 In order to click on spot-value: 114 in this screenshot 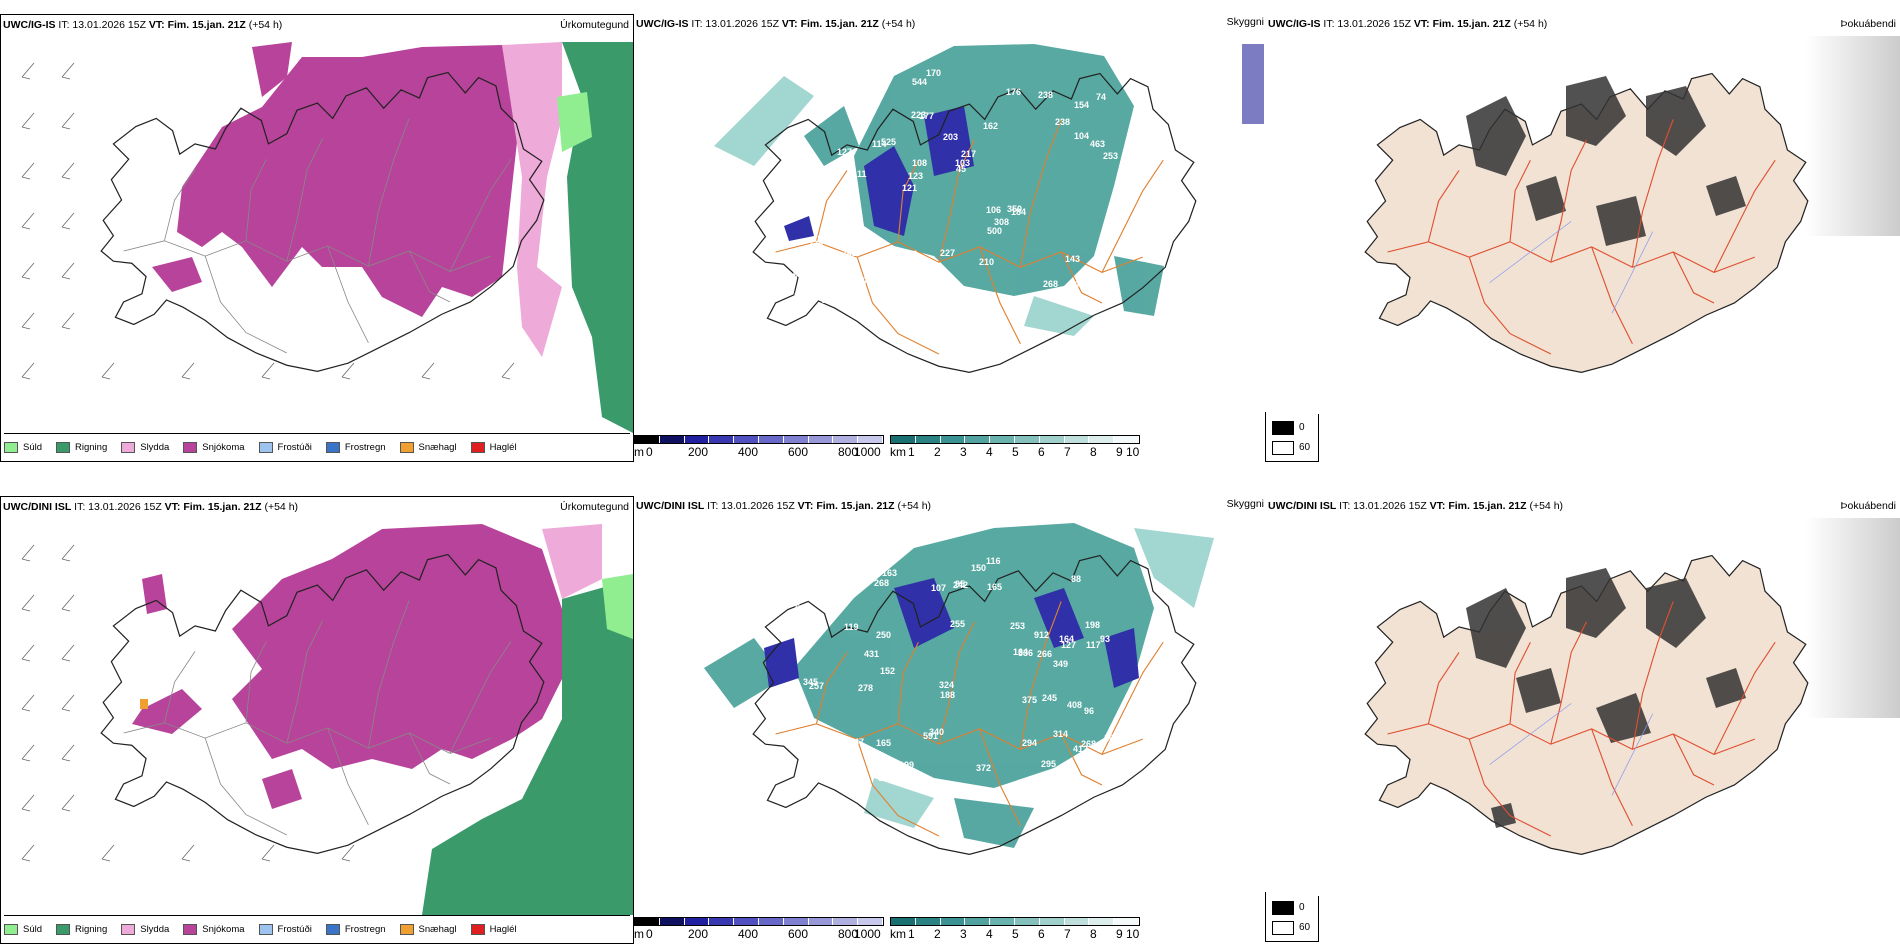, I will do `click(879, 144)`.